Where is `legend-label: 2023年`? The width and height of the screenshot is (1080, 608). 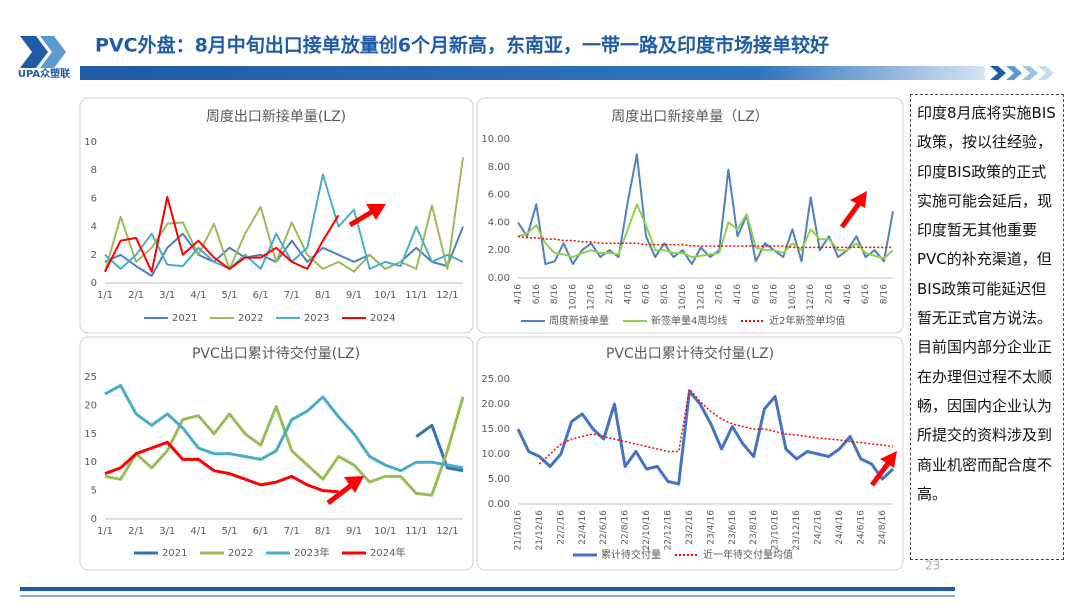
legend-label: 2023年 is located at coordinates (311, 552).